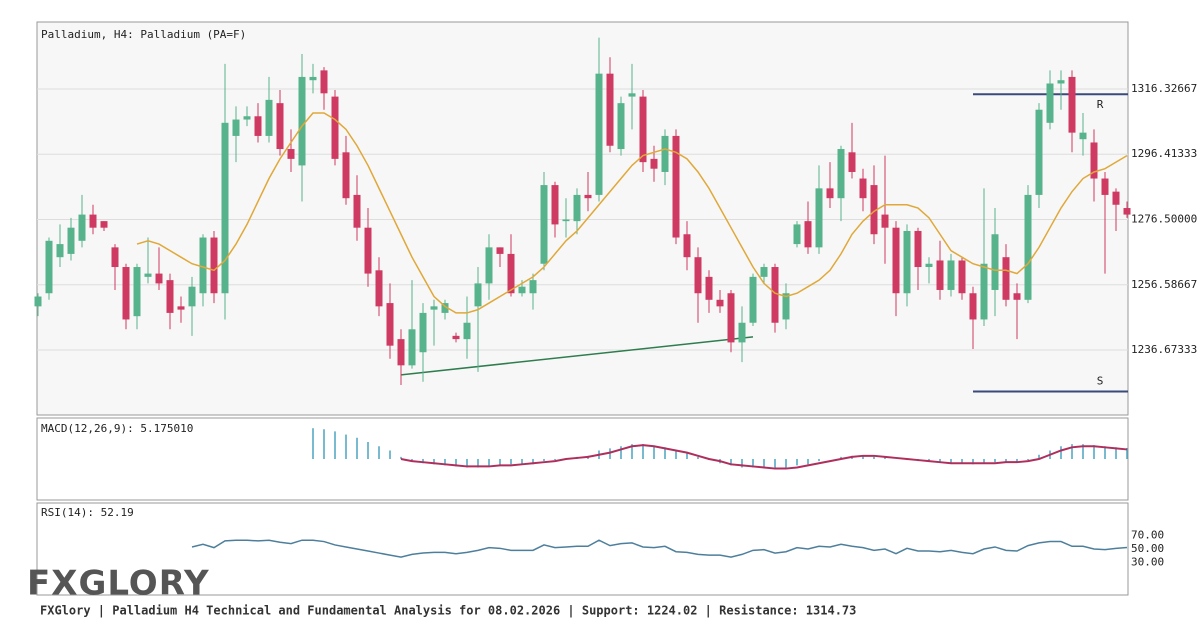  What do you see at coordinates (118, 584) in the screenshot?
I see `logo: FXGLORY` at bounding box center [118, 584].